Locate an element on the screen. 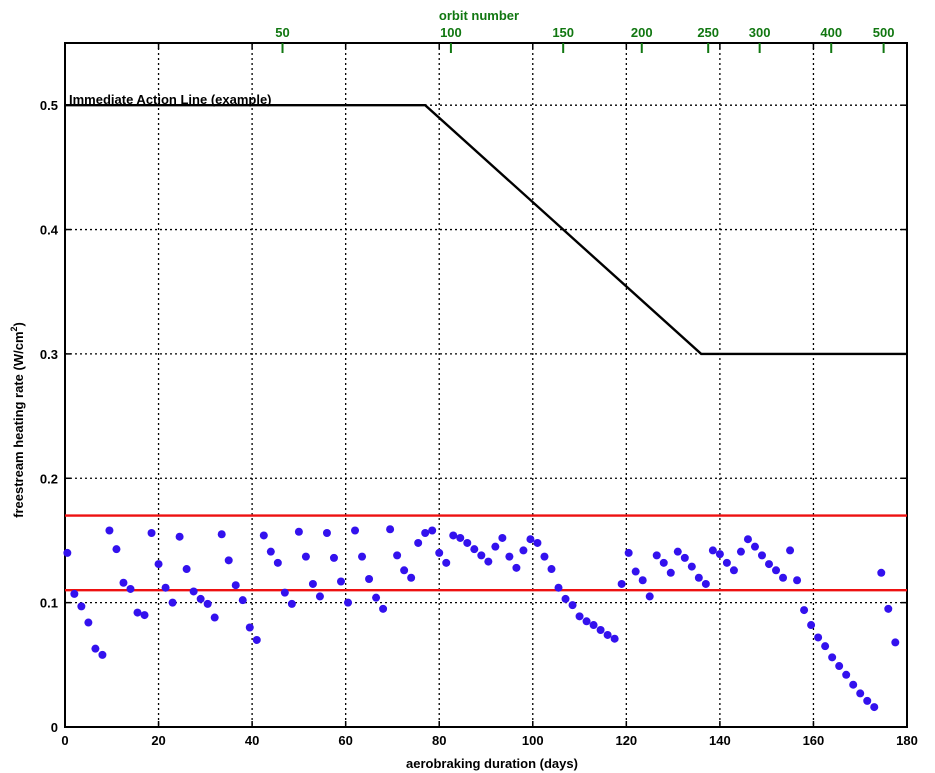  top-axis-tick-label: 300 is located at coordinates (760, 32).